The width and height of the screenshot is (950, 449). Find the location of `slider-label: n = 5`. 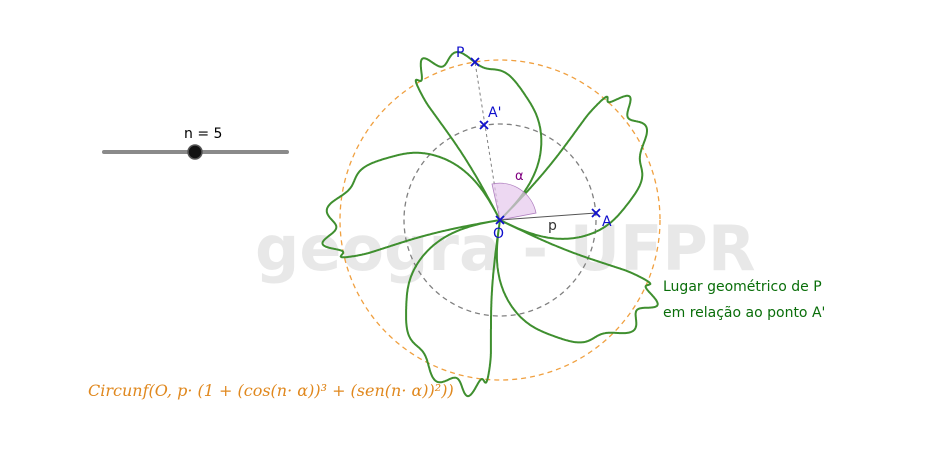

slider-label: n = 5 is located at coordinates (203, 134).